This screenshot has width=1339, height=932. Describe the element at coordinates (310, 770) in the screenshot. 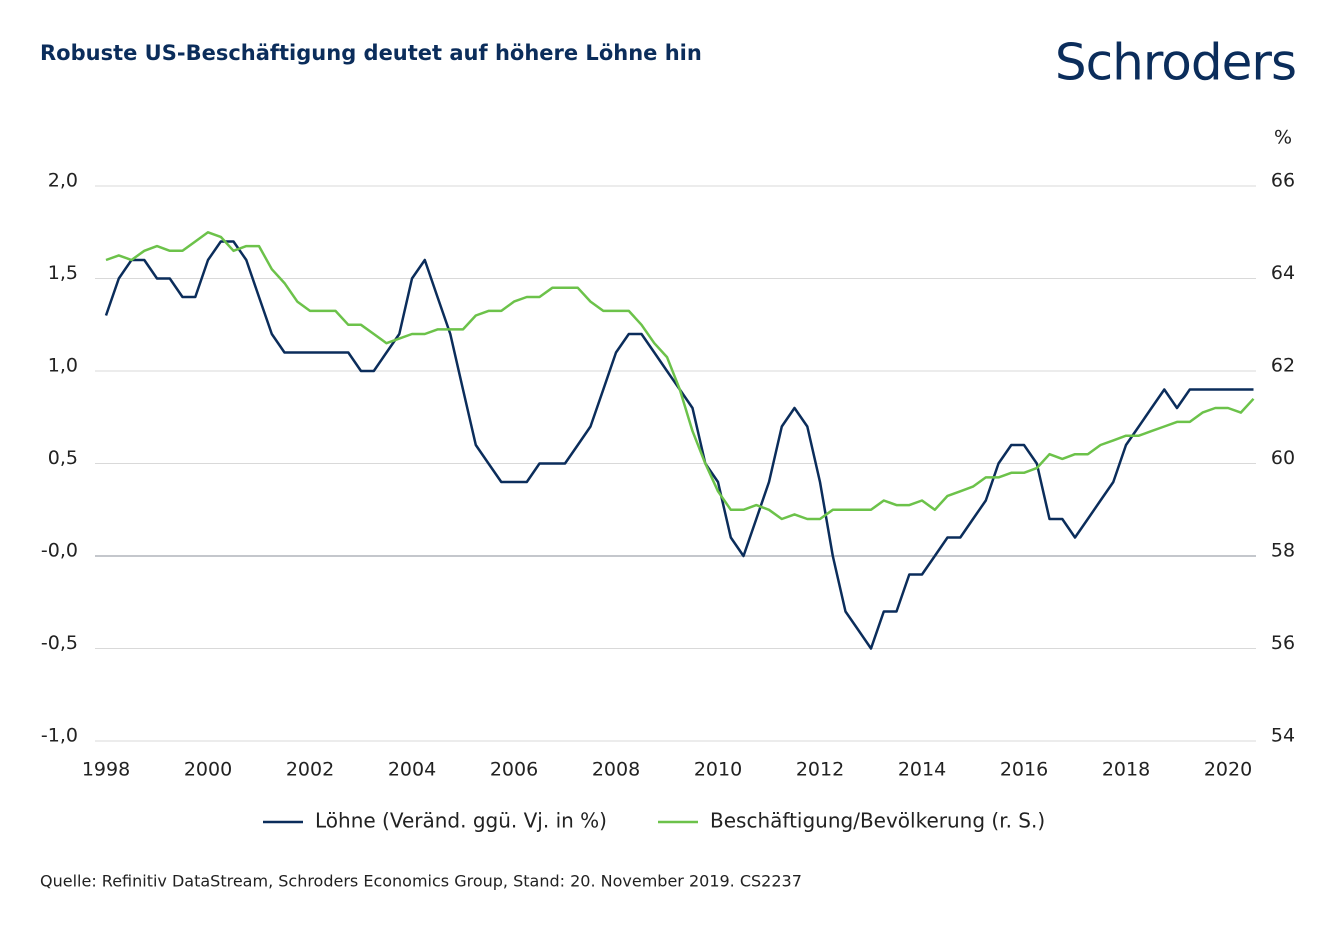

I see `x-tick-label: 2002` at that location.